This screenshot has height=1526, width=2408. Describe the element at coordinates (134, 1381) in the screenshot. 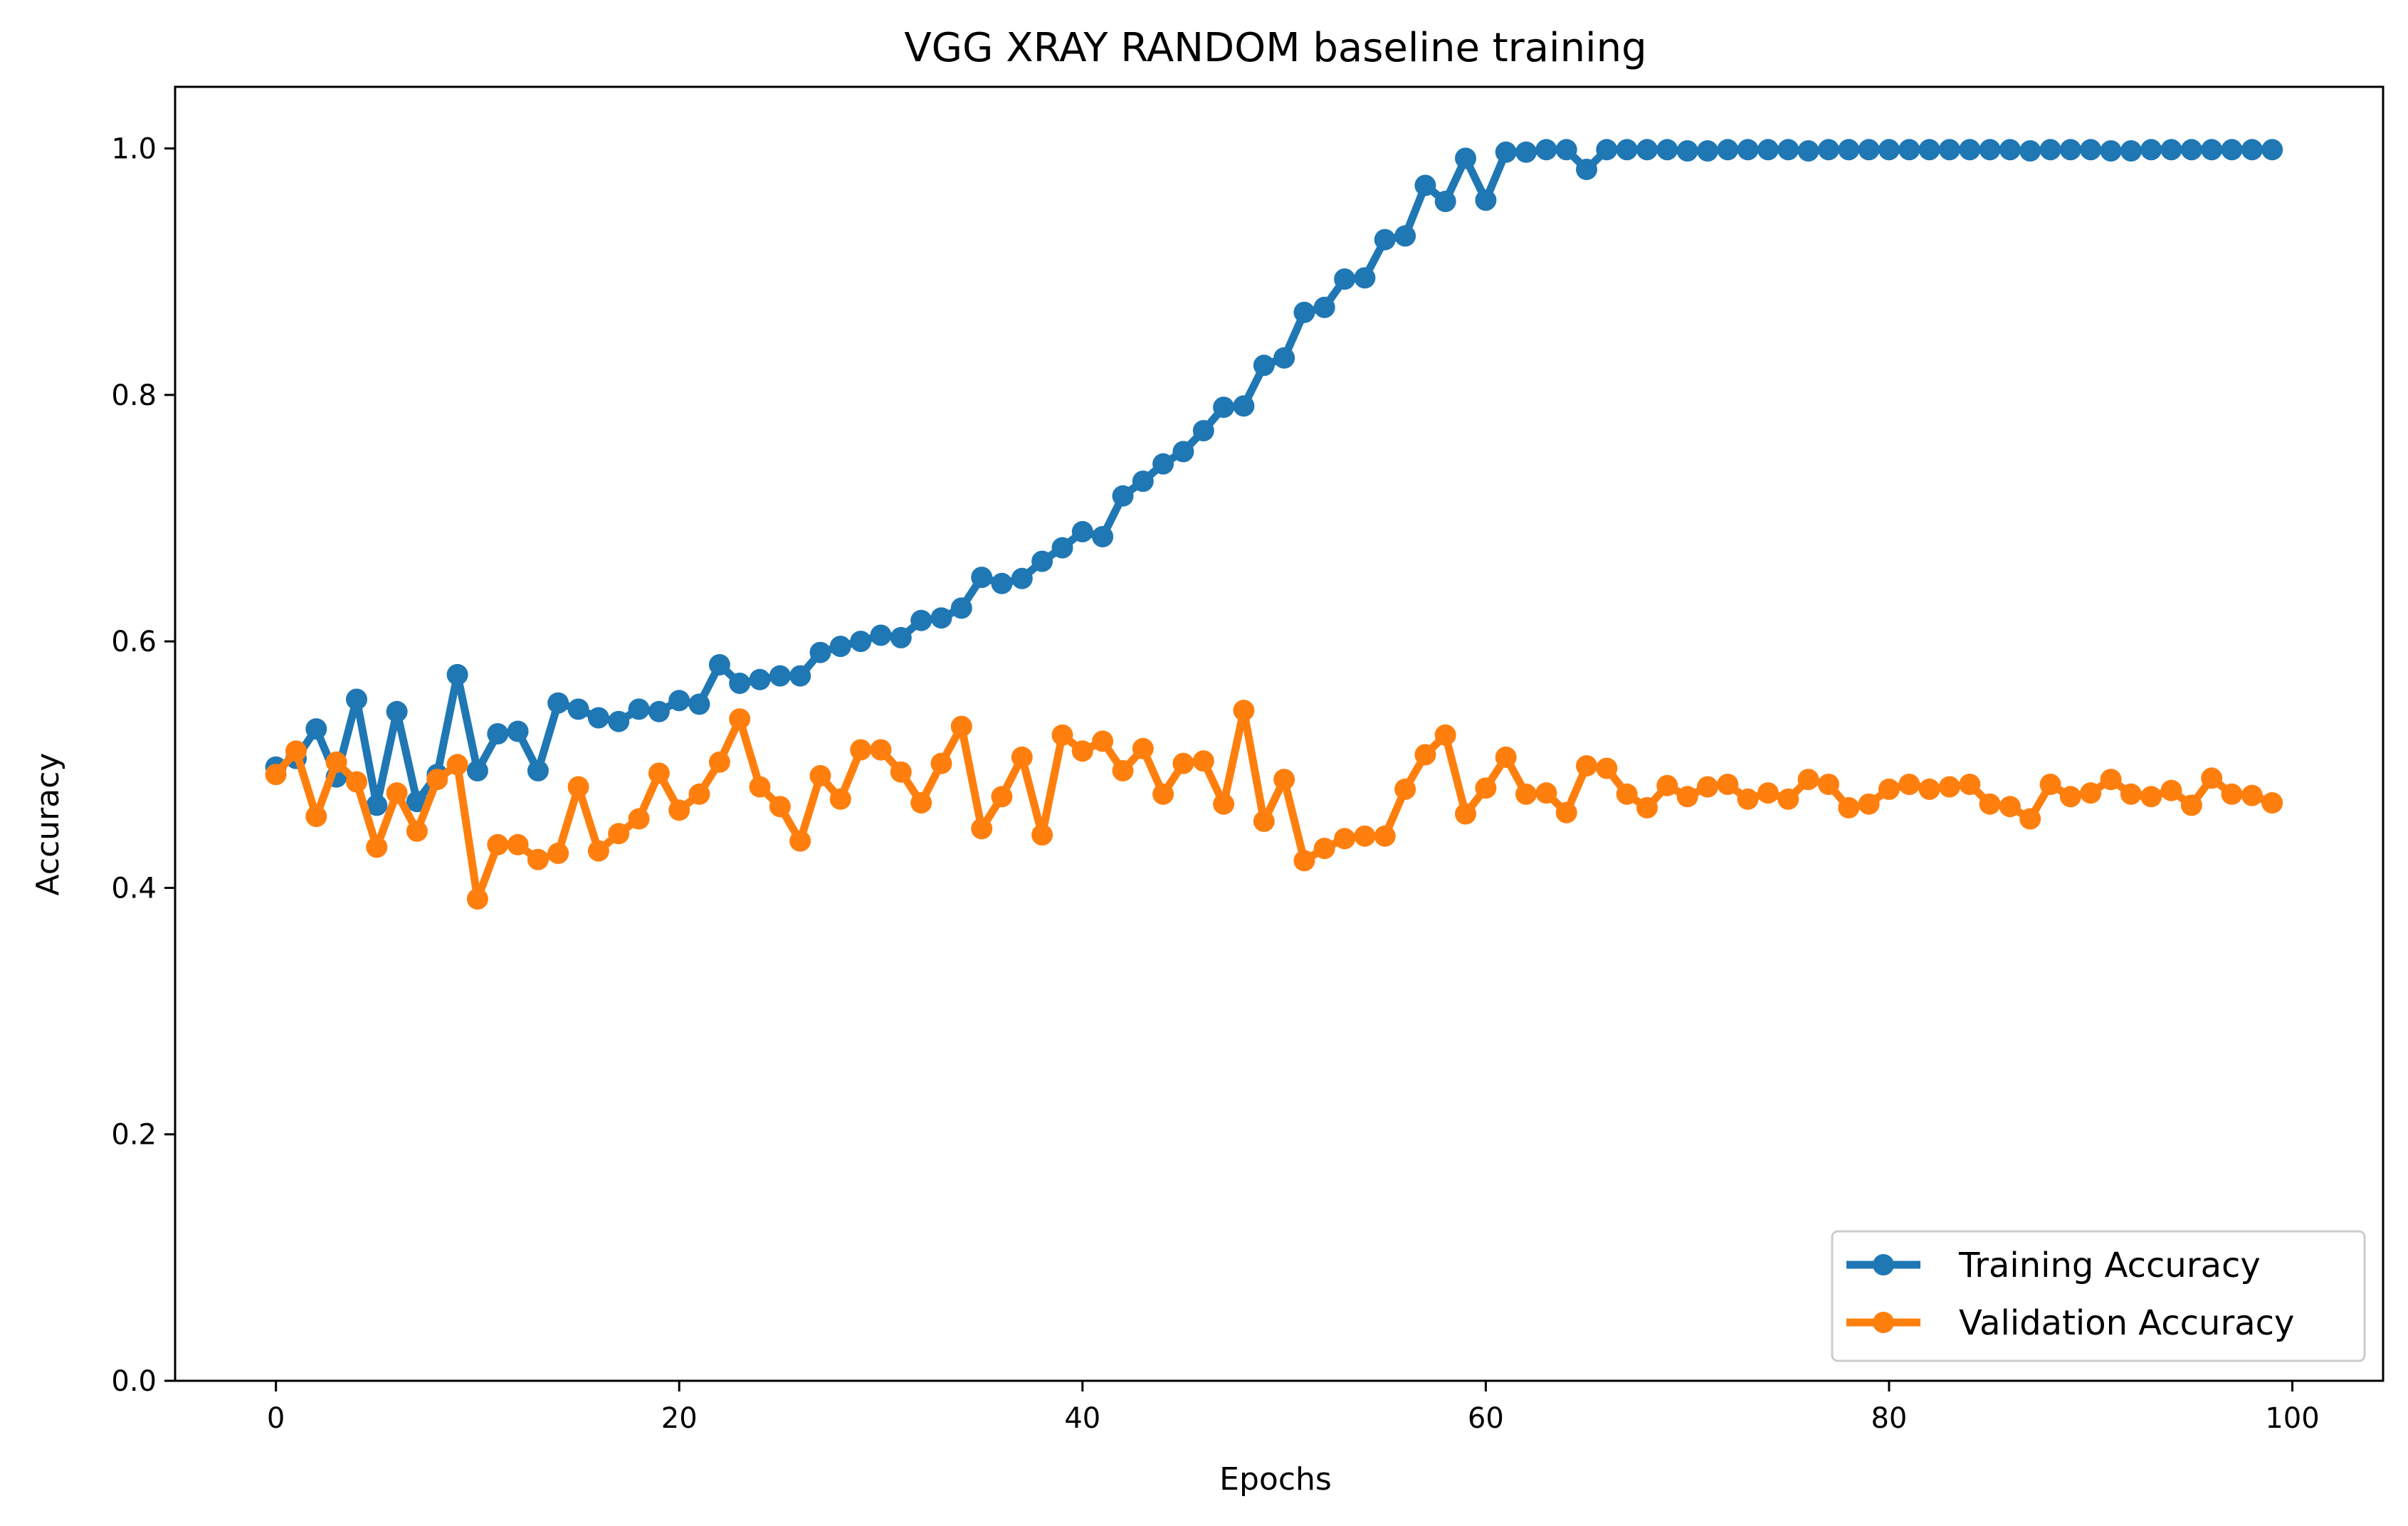

I see `y-tick-label: 0.0` at that location.